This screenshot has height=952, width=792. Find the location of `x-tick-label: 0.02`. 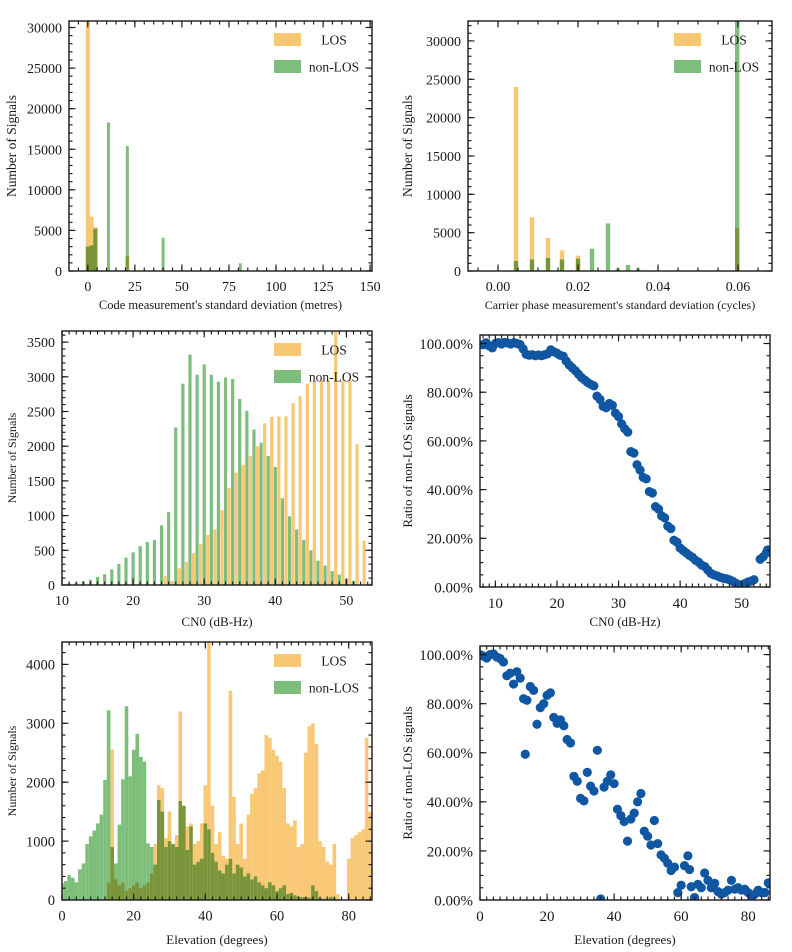

x-tick-label: 0.02 is located at coordinates (578, 287).